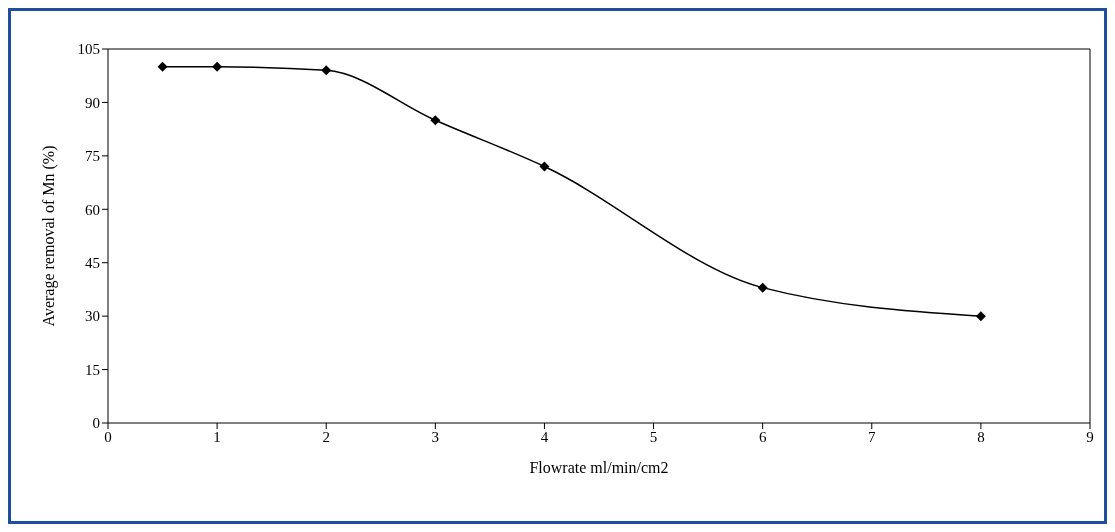  Describe the element at coordinates (92, 263) in the screenshot. I see `y-tick-label: 45` at that location.